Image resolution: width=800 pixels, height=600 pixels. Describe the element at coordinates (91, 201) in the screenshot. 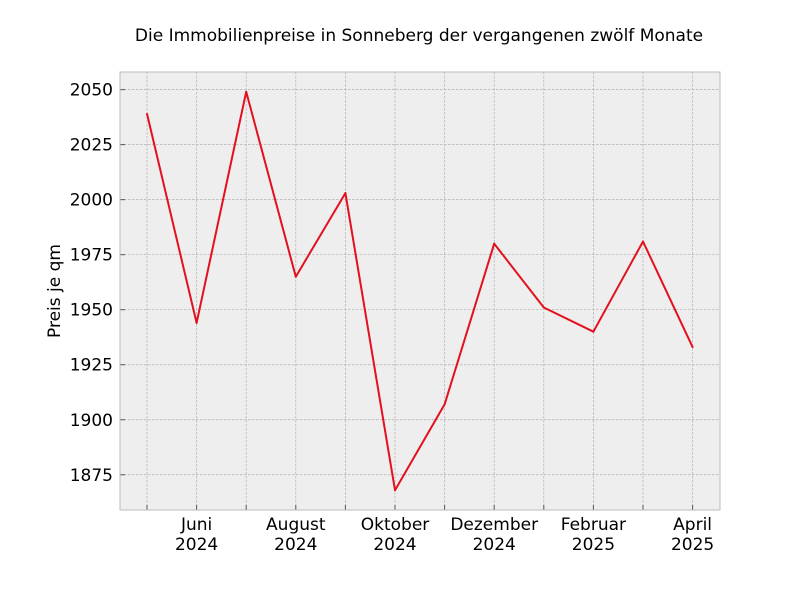

I see `y-tick-label: 2000` at that location.